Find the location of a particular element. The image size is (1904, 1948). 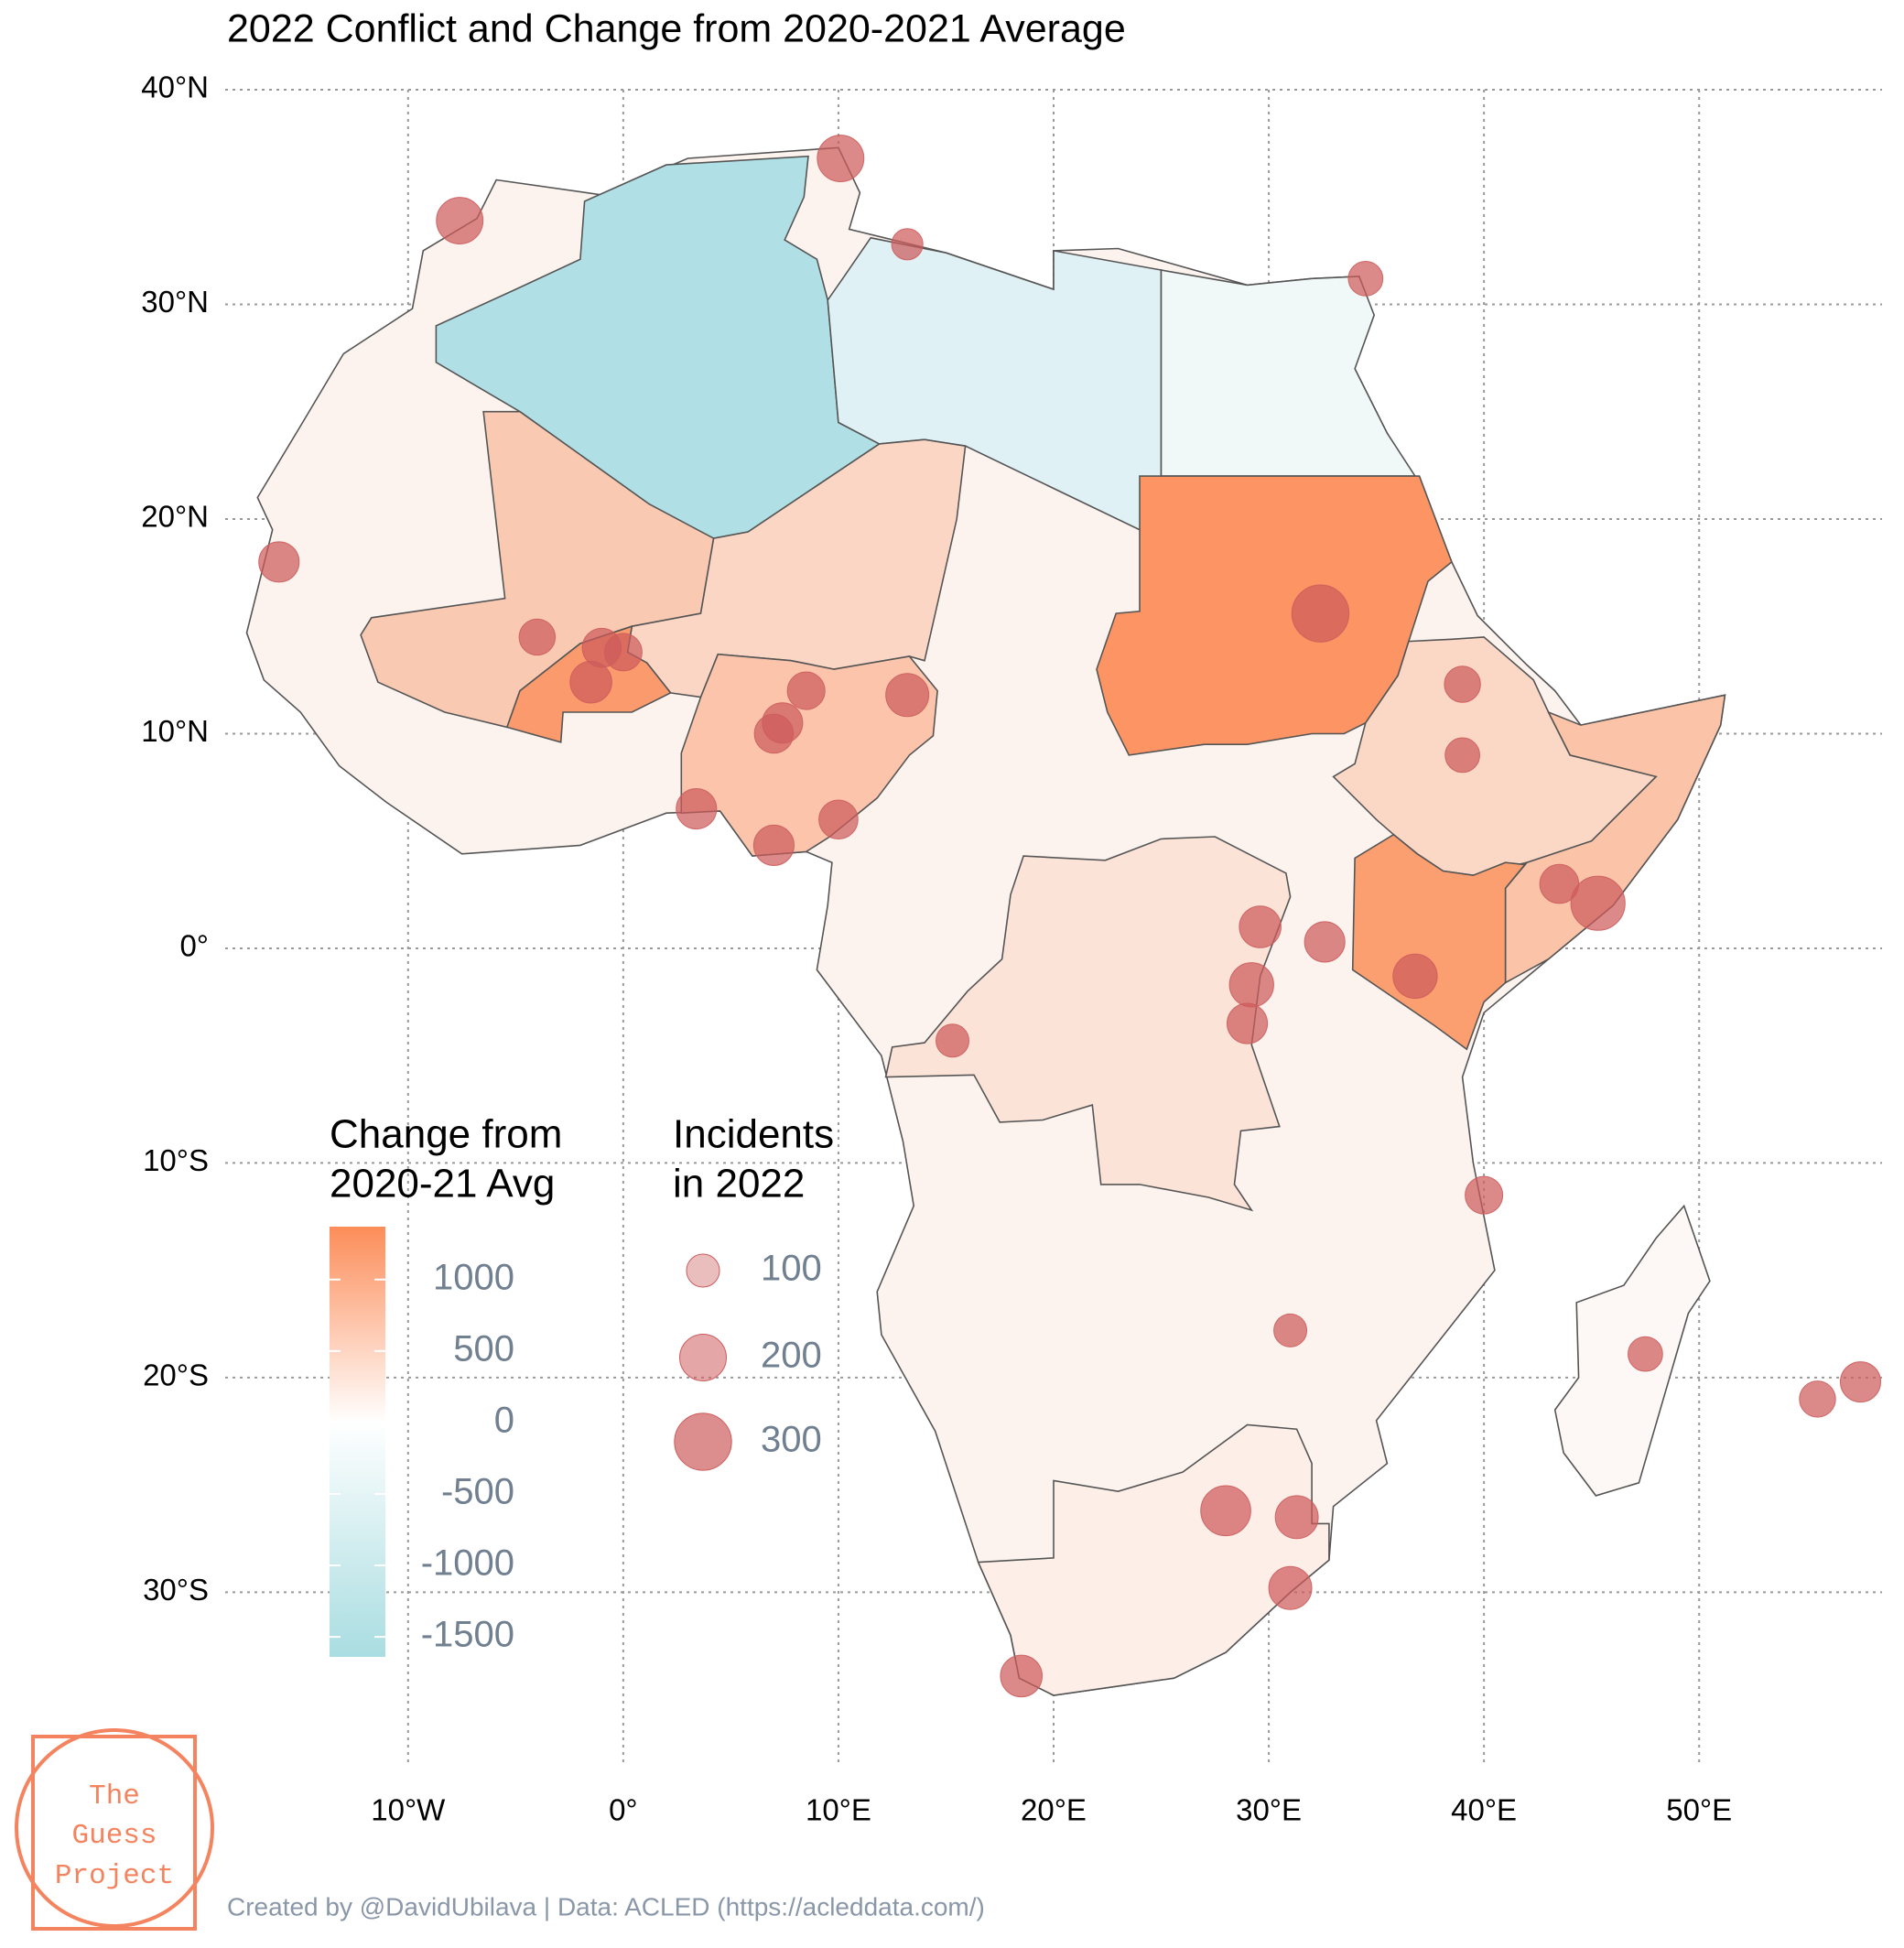

size-legend-label: 100 is located at coordinates (791, 1269).